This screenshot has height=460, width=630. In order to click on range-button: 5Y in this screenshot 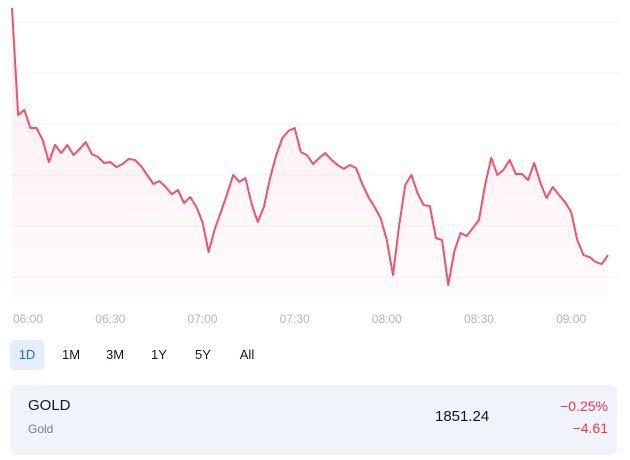, I will do `click(203, 354)`.